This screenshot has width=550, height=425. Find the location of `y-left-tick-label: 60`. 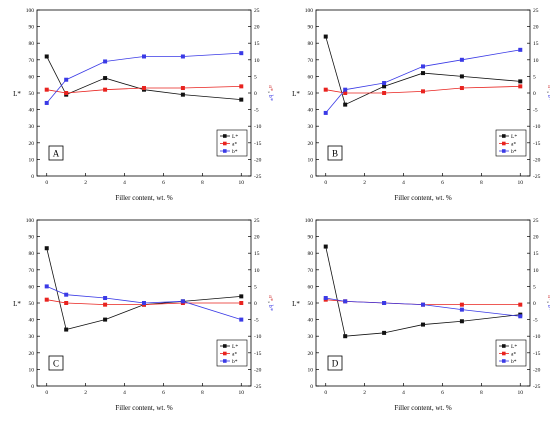

y-left-tick-label: 60 is located at coordinates (32, 77).